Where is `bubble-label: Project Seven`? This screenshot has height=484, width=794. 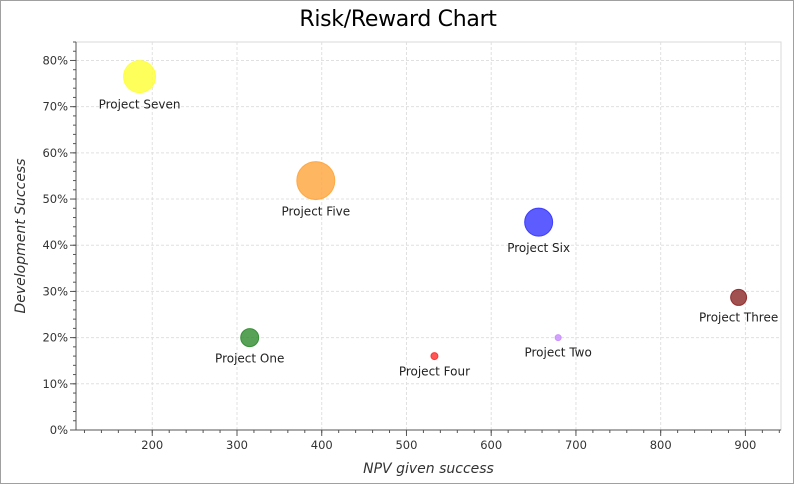 bubble-label: Project Seven is located at coordinates (140, 105).